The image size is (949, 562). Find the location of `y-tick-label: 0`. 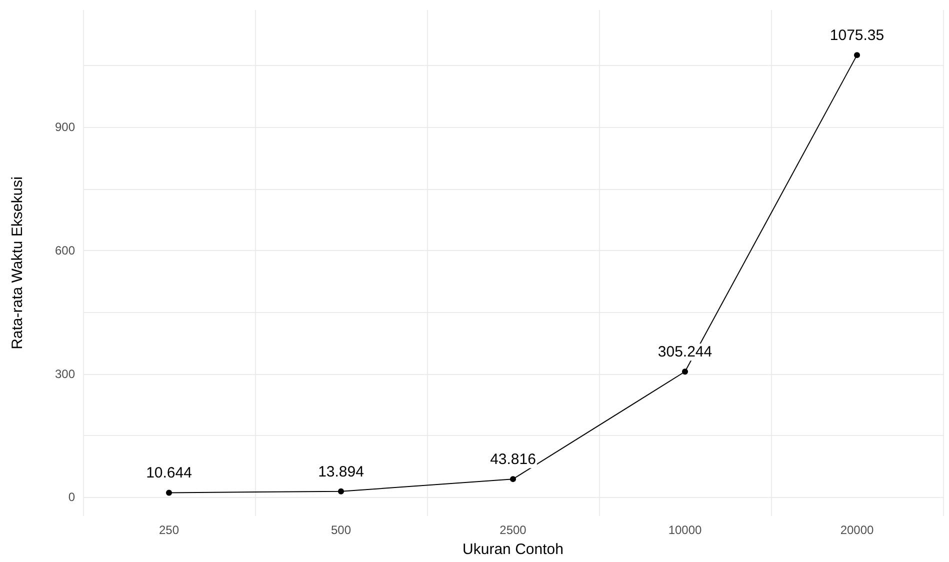

y-tick-label: 0 is located at coordinates (72, 497).